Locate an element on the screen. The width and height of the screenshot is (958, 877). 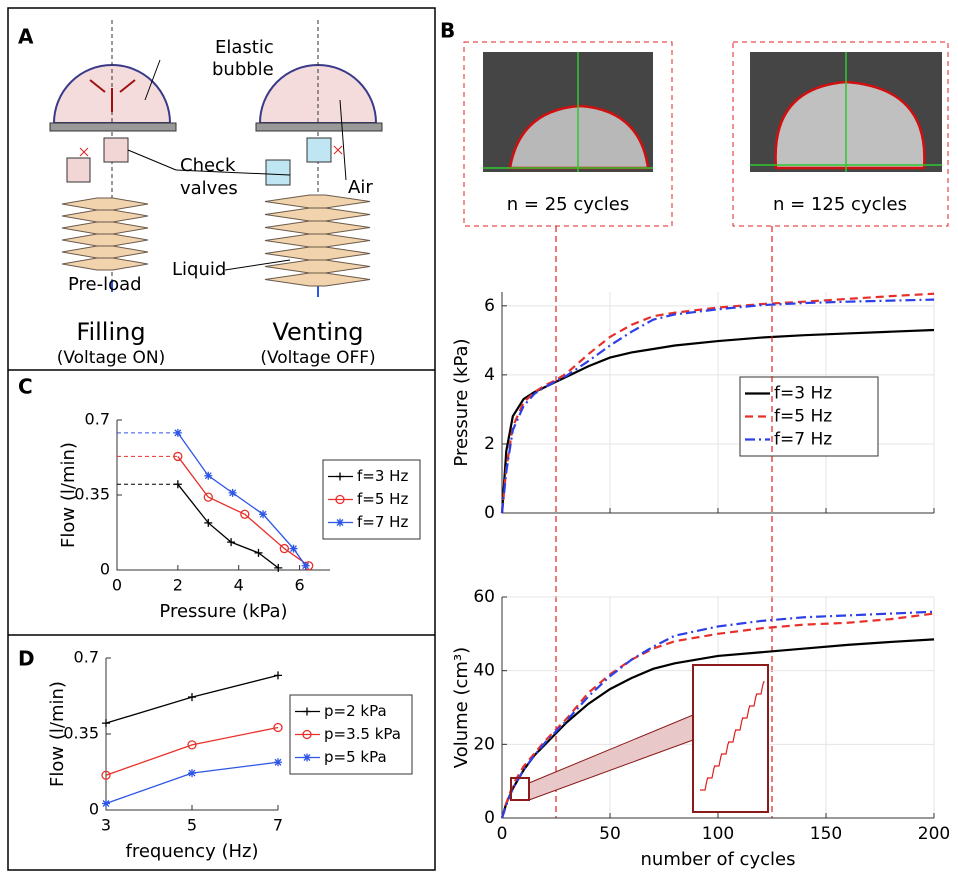
zoom-box is located at coordinates (520, 789).